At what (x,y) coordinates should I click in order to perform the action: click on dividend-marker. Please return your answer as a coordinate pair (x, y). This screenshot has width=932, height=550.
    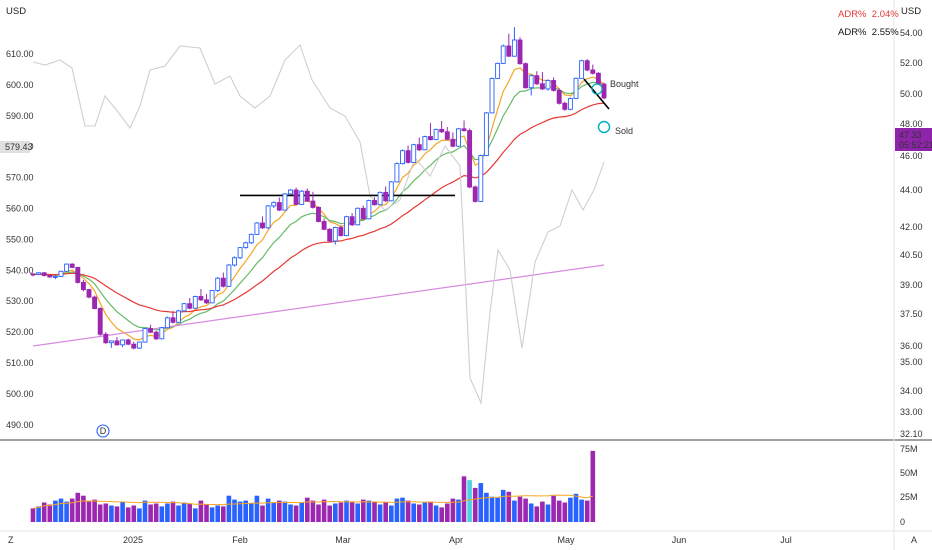
    Looking at the image, I should click on (103, 431).